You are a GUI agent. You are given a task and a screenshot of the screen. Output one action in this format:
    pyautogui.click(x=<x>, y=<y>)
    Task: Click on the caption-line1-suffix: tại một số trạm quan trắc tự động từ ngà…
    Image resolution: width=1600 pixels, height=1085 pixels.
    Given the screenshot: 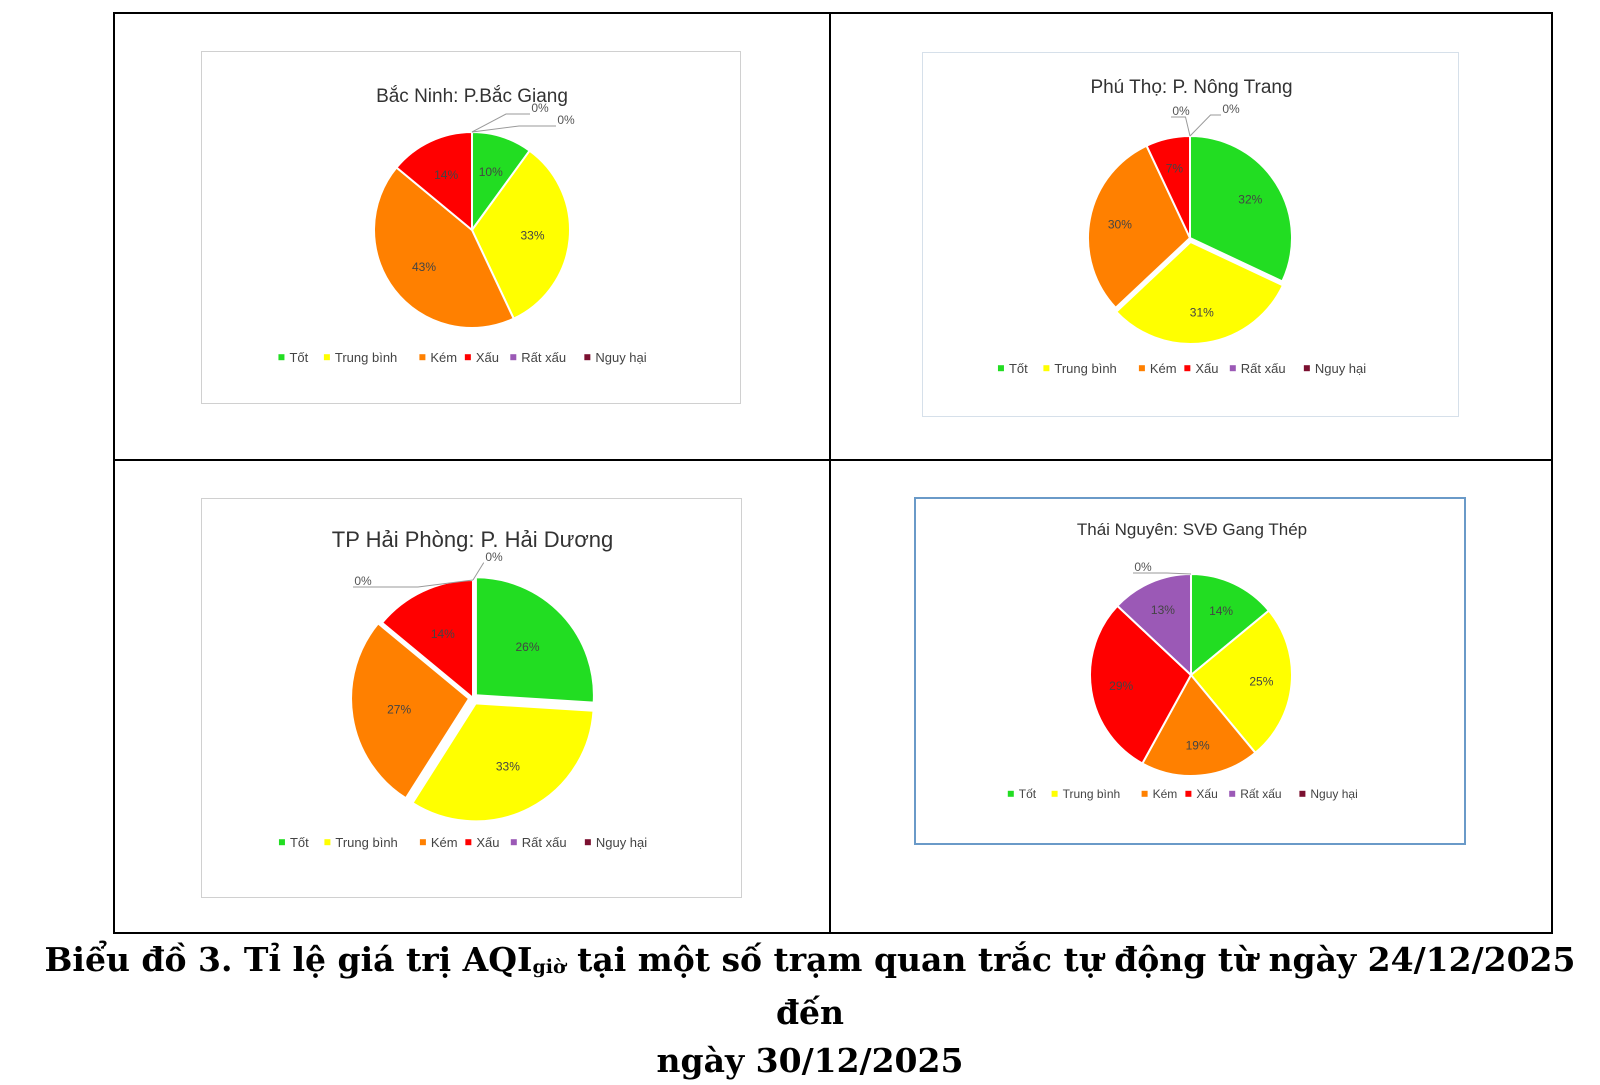 What is the action you would take?
    pyautogui.click(x=1070, y=986)
    